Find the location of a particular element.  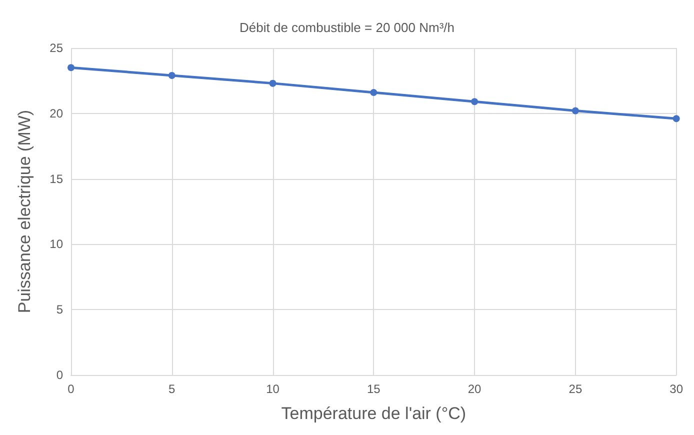

x-tick-label: 20 is located at coordinates (475, 389).